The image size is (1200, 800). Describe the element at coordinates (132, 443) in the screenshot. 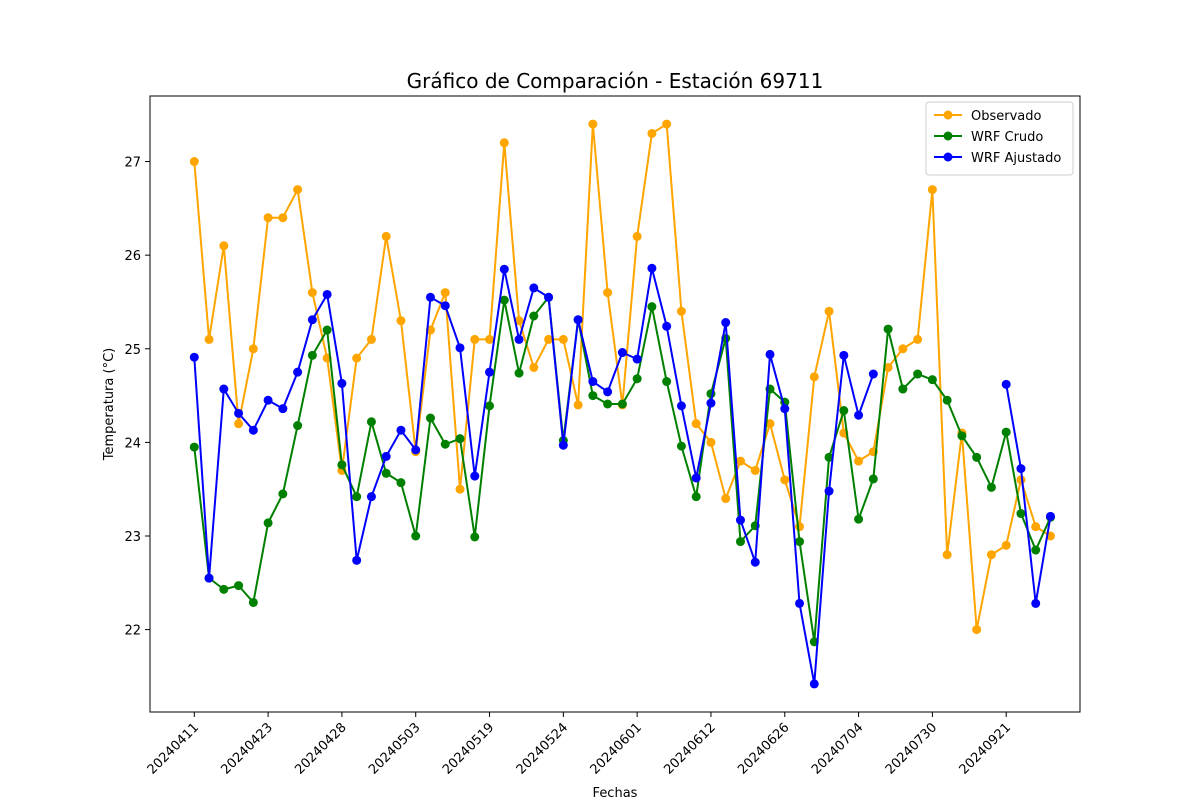

I see `y-tick-label: 24` at that location.